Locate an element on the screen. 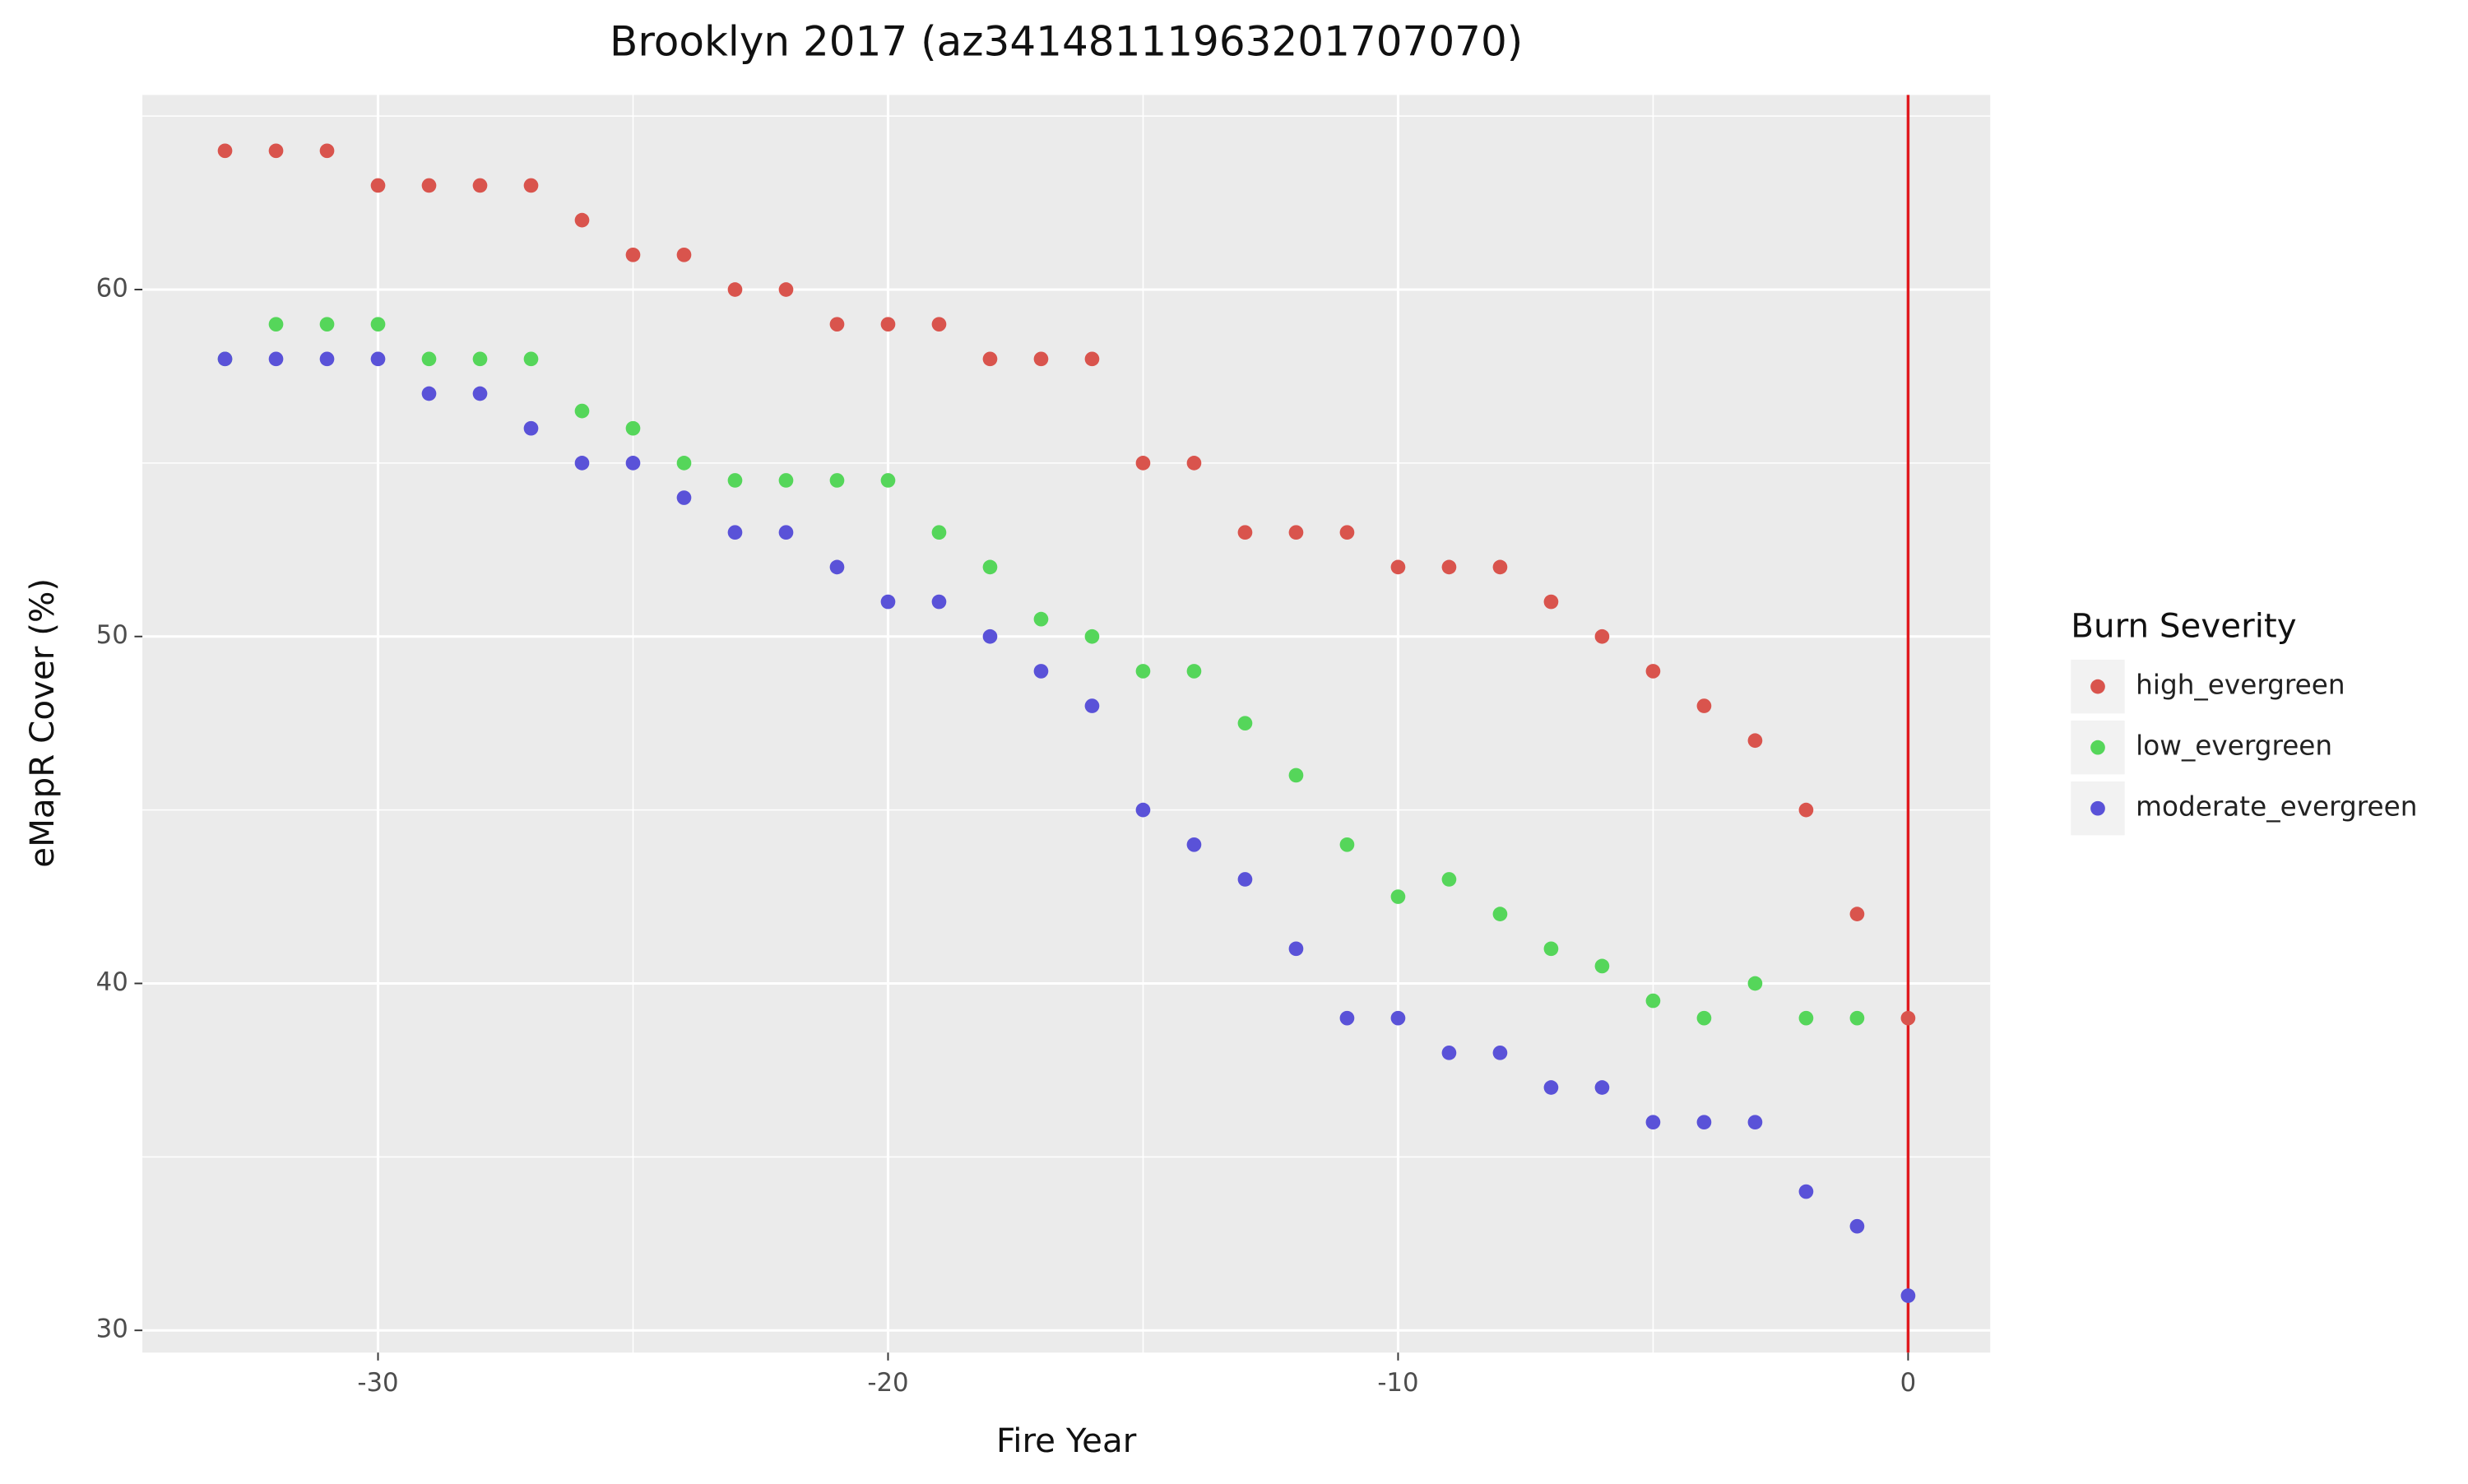 The height and width of the screenshot is (1484, 2468). x-axis-label: Fire Year is located at coordinates (1066, 1440).